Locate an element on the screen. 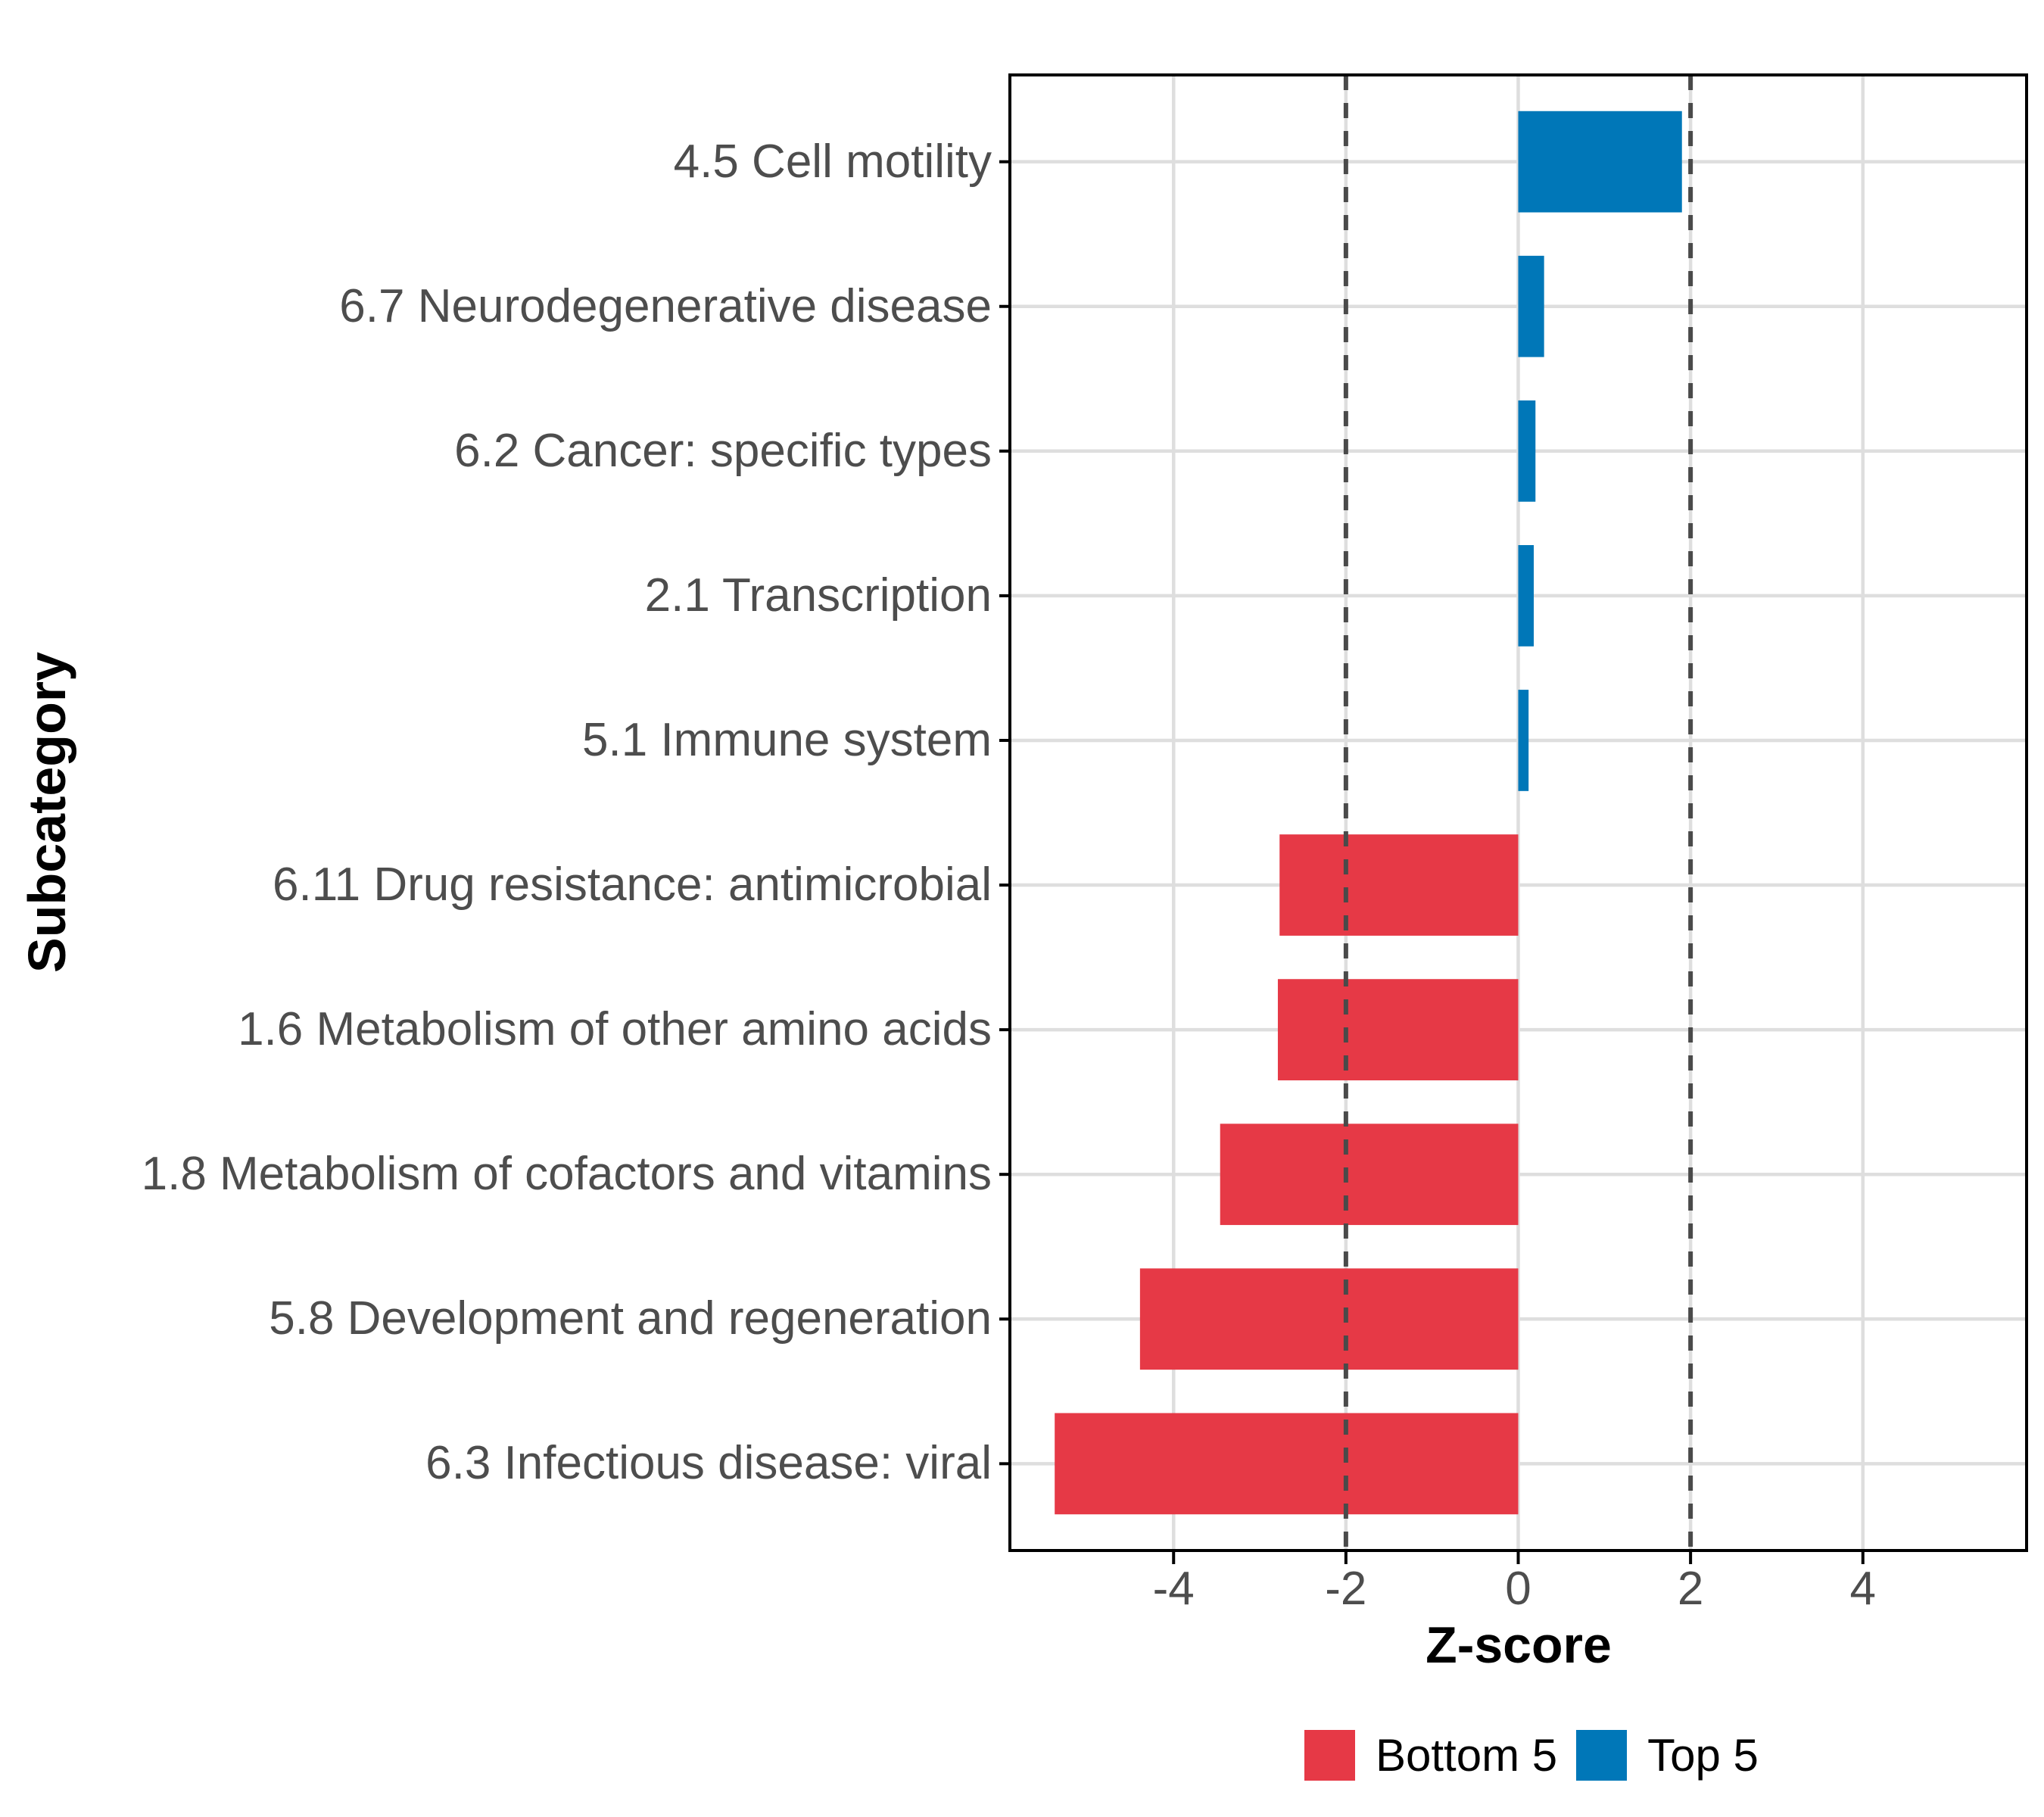 The image size is (2044, 1817). x-tick-label: 0 is located at coordinates (1518, 1589).